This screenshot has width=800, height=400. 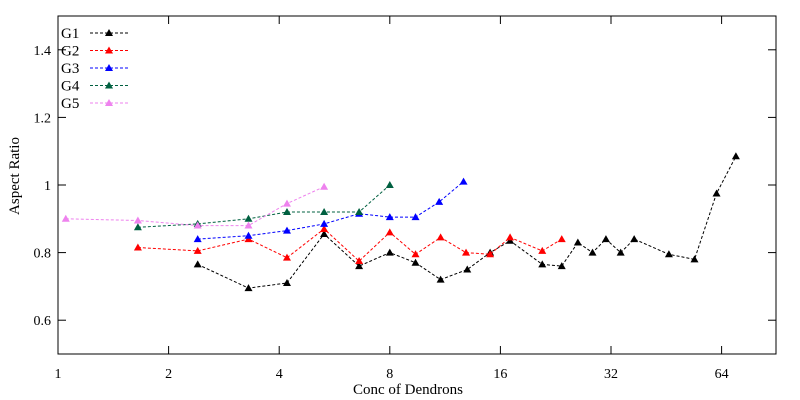 I want to click on series-g5-line, so click(x=195, y=206).